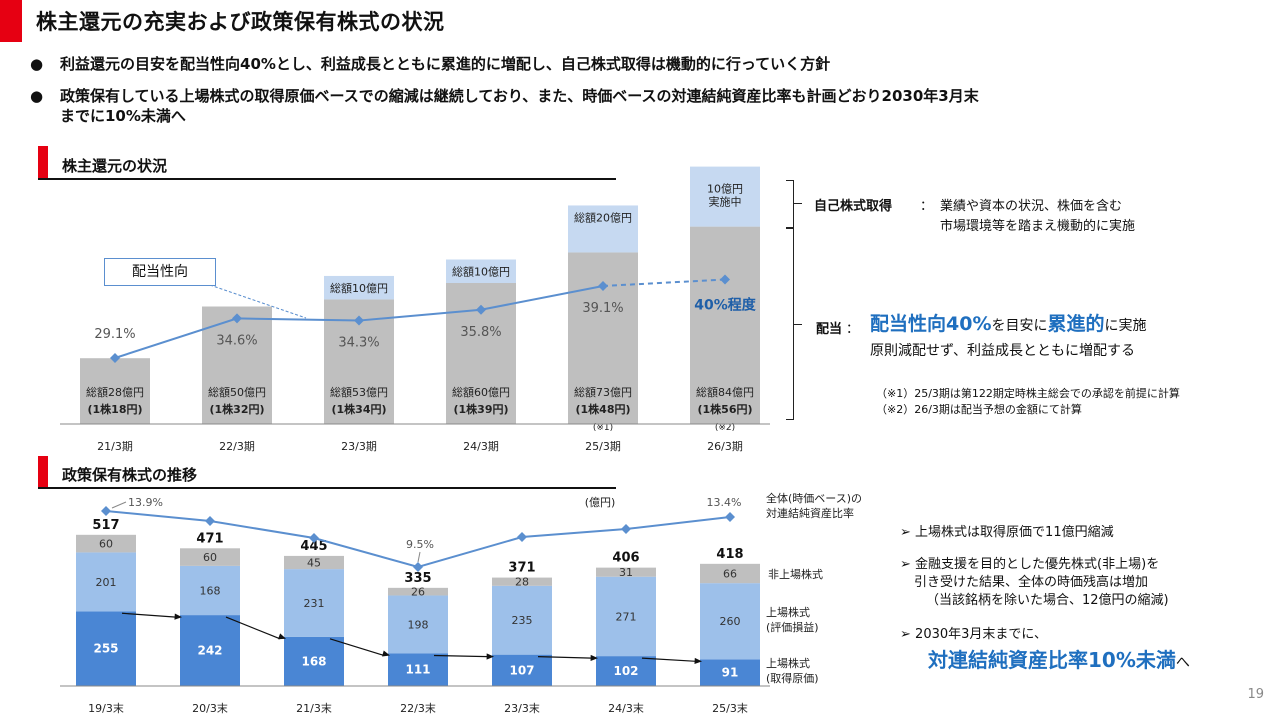 The image size is (1280, 720). I want to click on unit-label: (億円), so click(600, 502).